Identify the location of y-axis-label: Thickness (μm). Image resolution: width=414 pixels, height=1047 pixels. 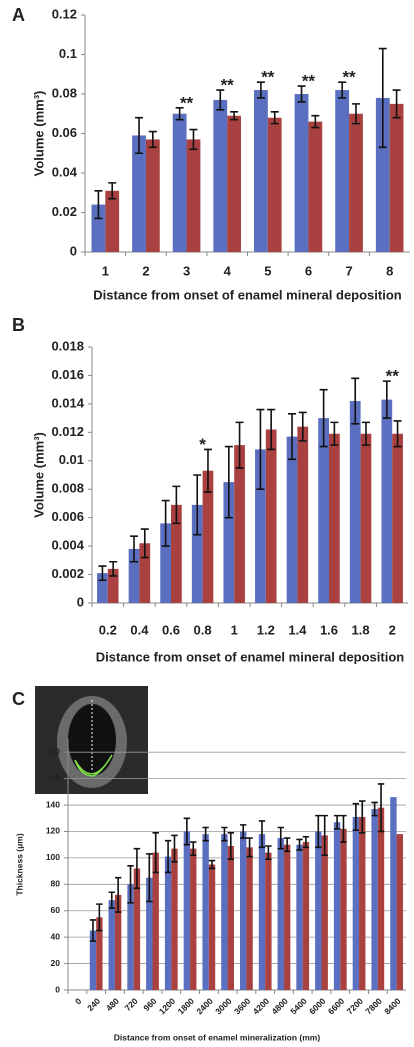
(19, 864).